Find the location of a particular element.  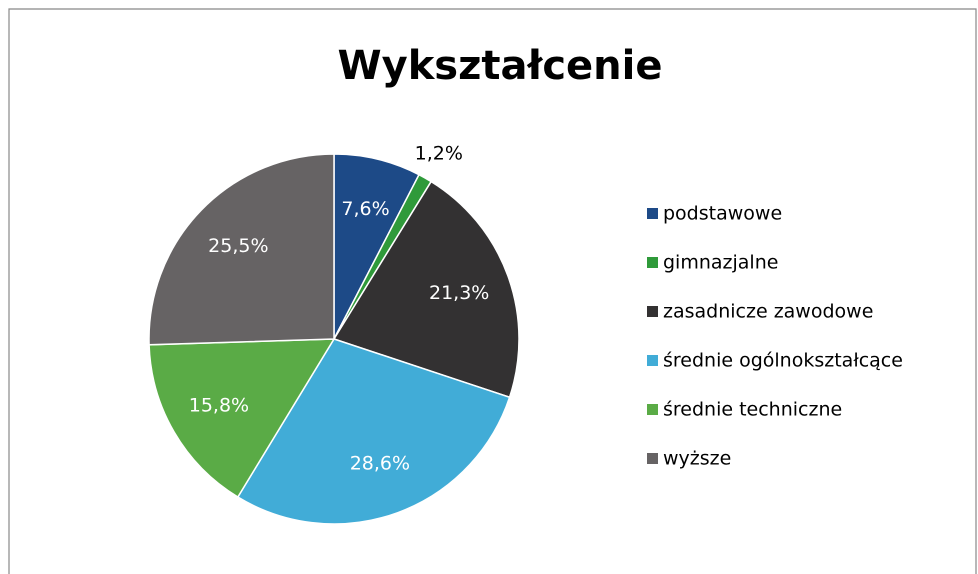

chart-title: Wykształcenie is located at coordinates (500, 66).